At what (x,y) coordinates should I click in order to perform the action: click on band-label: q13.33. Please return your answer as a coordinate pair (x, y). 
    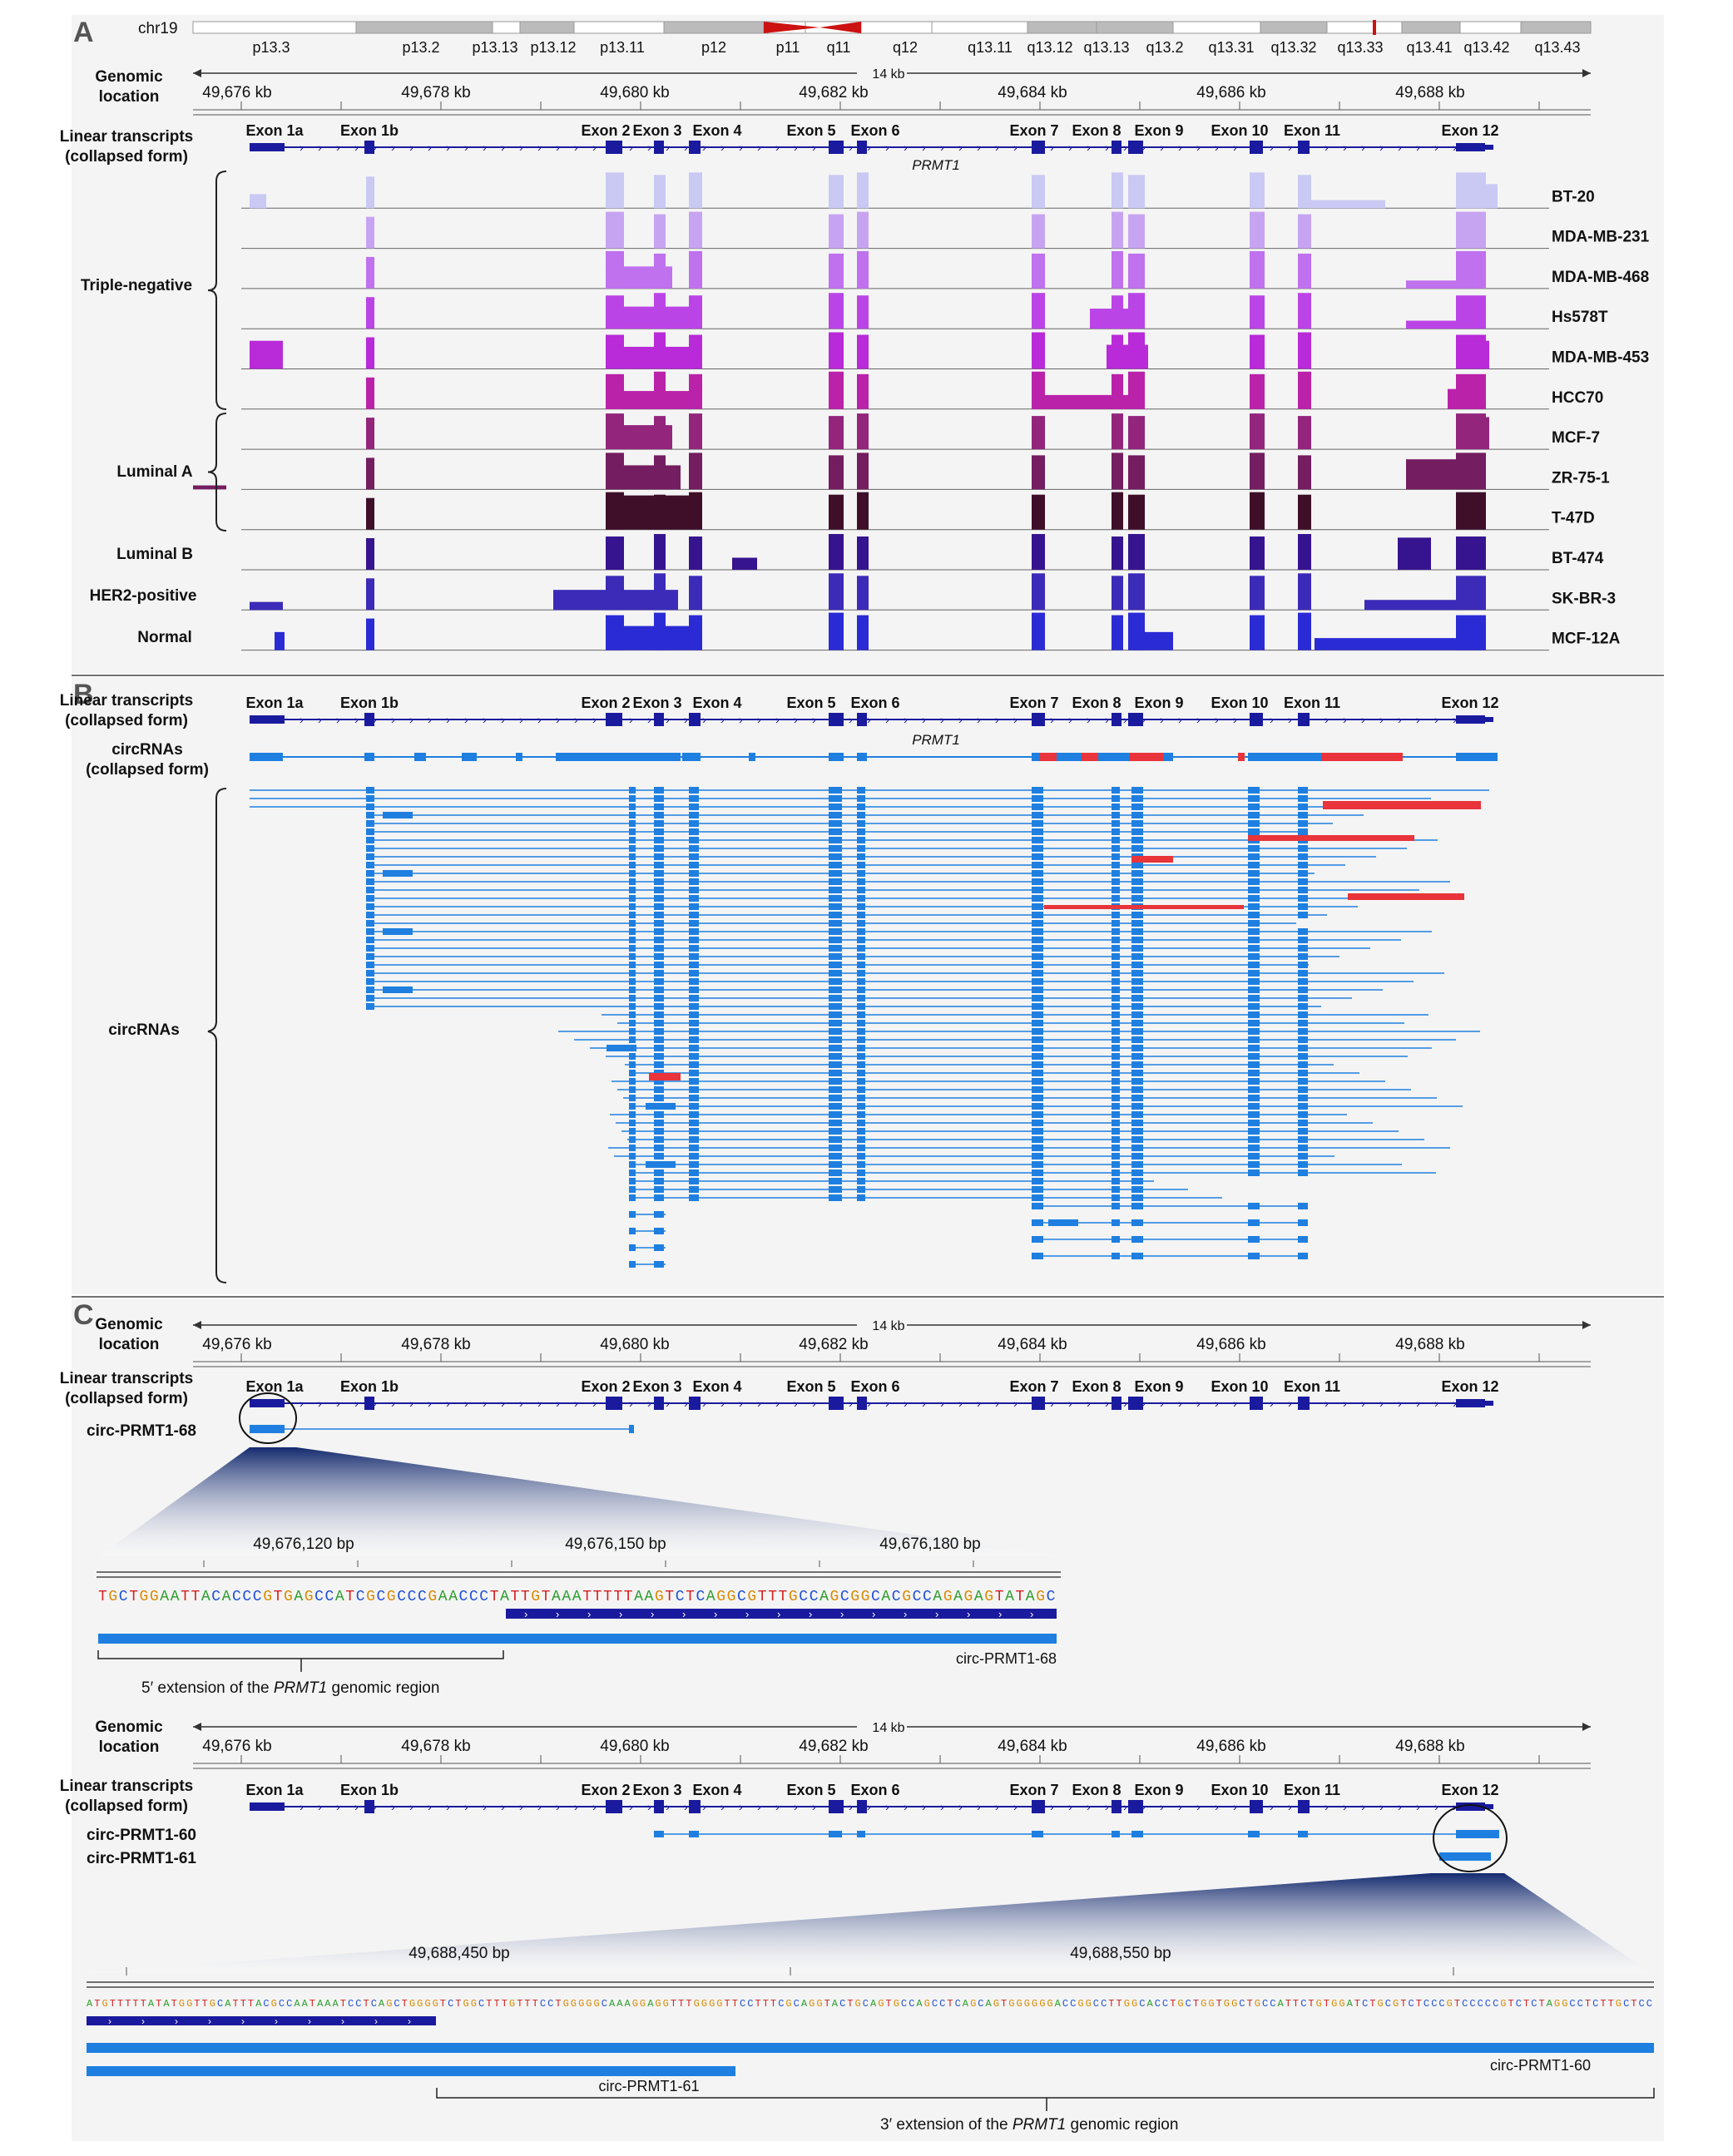
    Looking at the image, I should click on (1360, 48).